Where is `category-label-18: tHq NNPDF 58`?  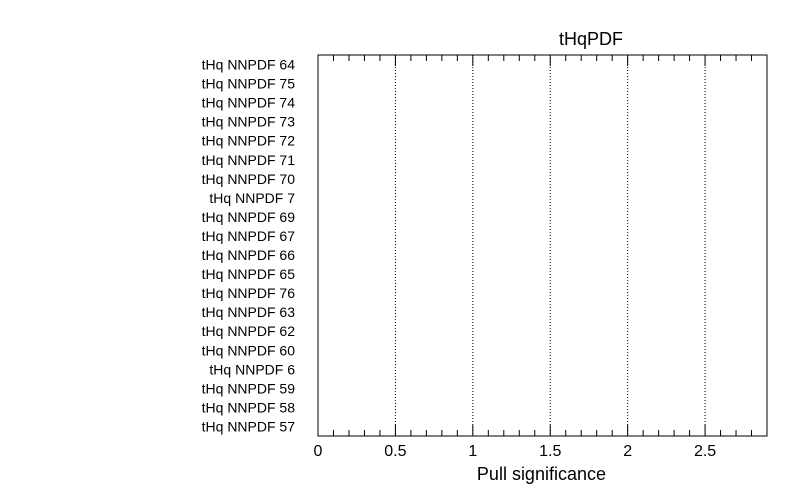 category-label-18: tHq NNPDF 58 is located at coordinates (249, 407).